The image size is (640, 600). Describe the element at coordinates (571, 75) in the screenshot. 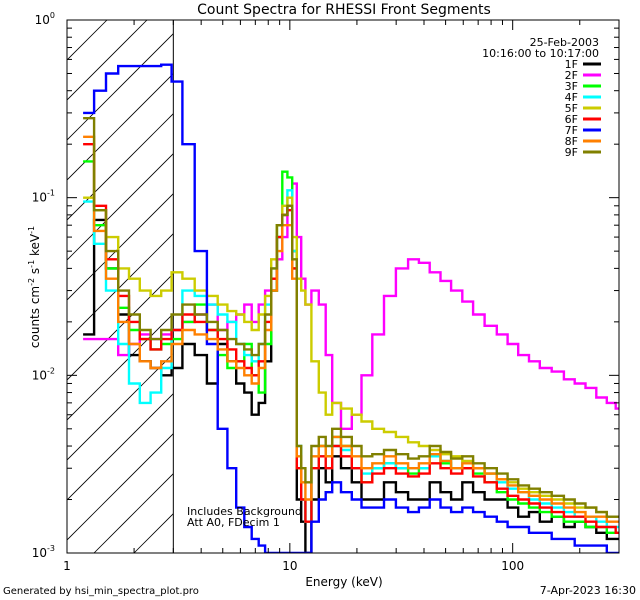

I see `legend-label-2f: 2F` at that location.